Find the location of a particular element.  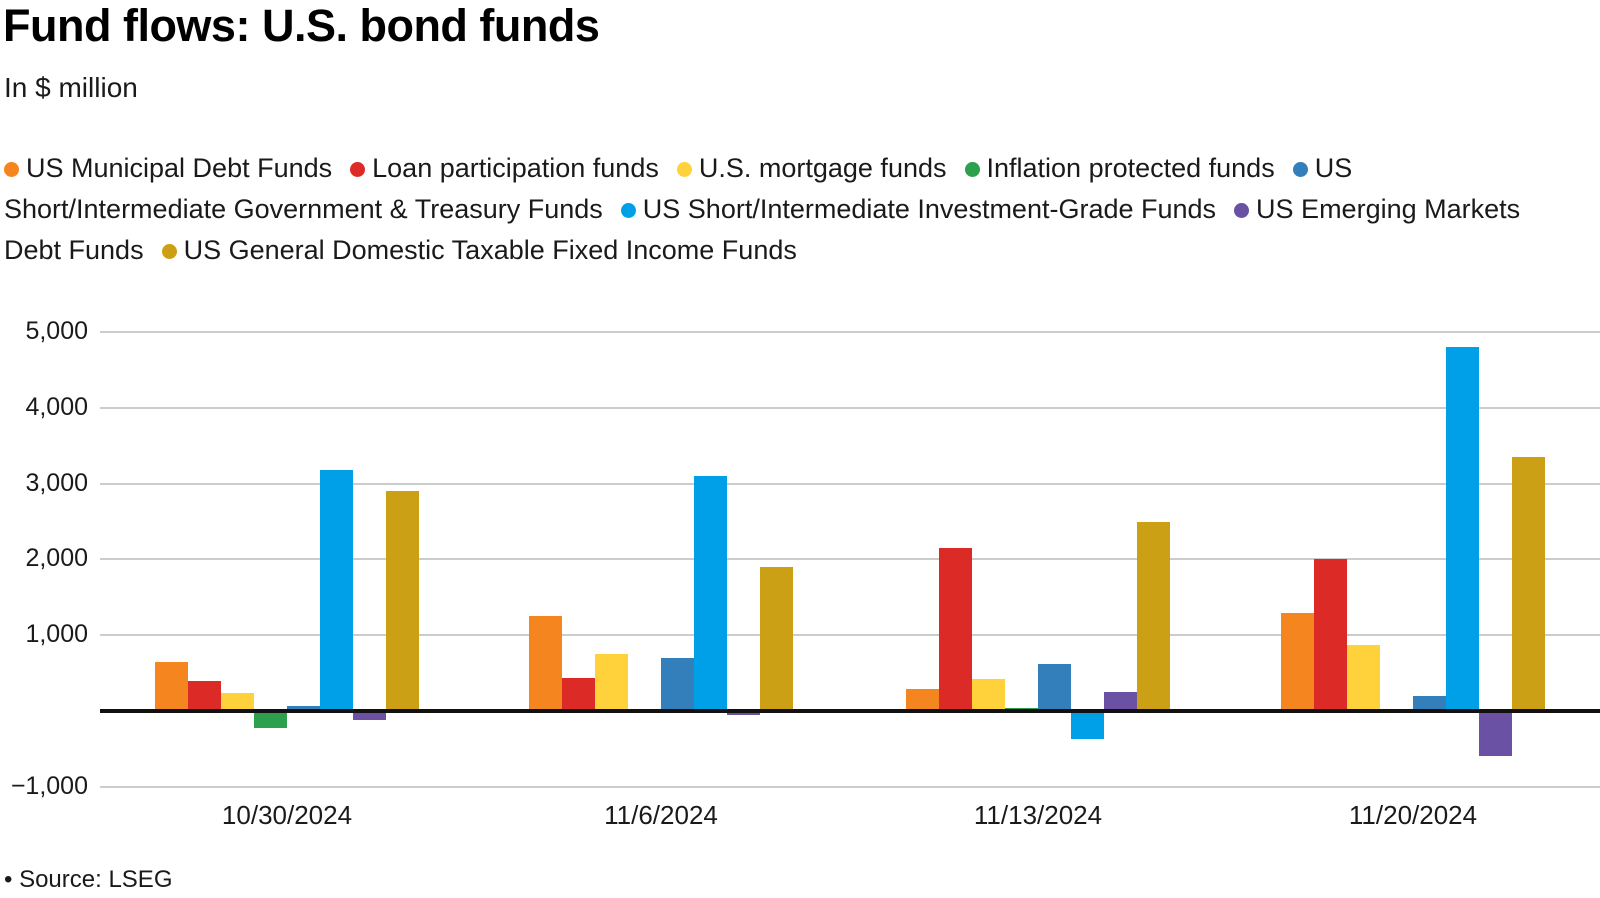

y-axis-tick-label: 5,000 is located at coordinates (56, 331).